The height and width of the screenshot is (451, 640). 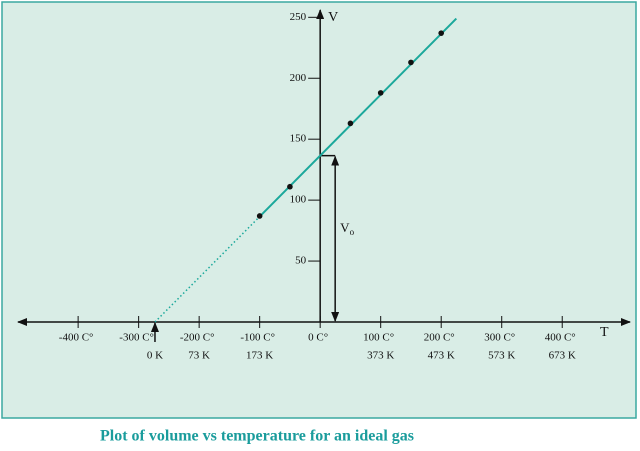 What do you see at coordinates (441, 356) in the screenshot?
I see `kelvin-label: 473 K` at bounding box center [441, 356].